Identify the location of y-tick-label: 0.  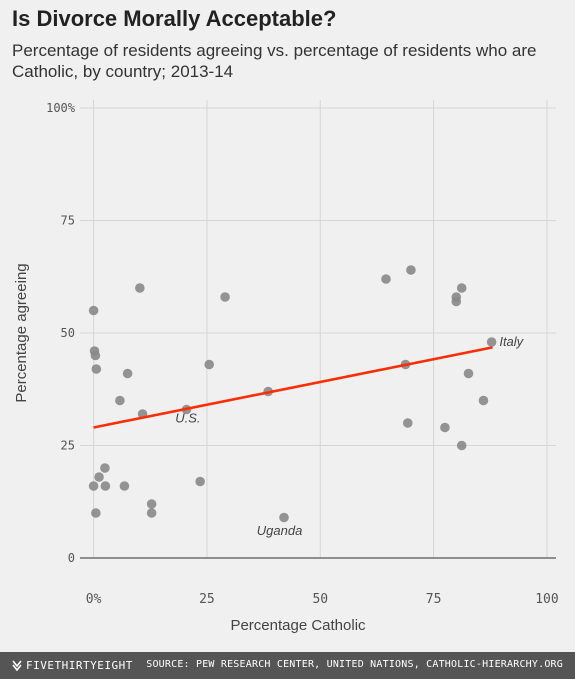
(71, 558).